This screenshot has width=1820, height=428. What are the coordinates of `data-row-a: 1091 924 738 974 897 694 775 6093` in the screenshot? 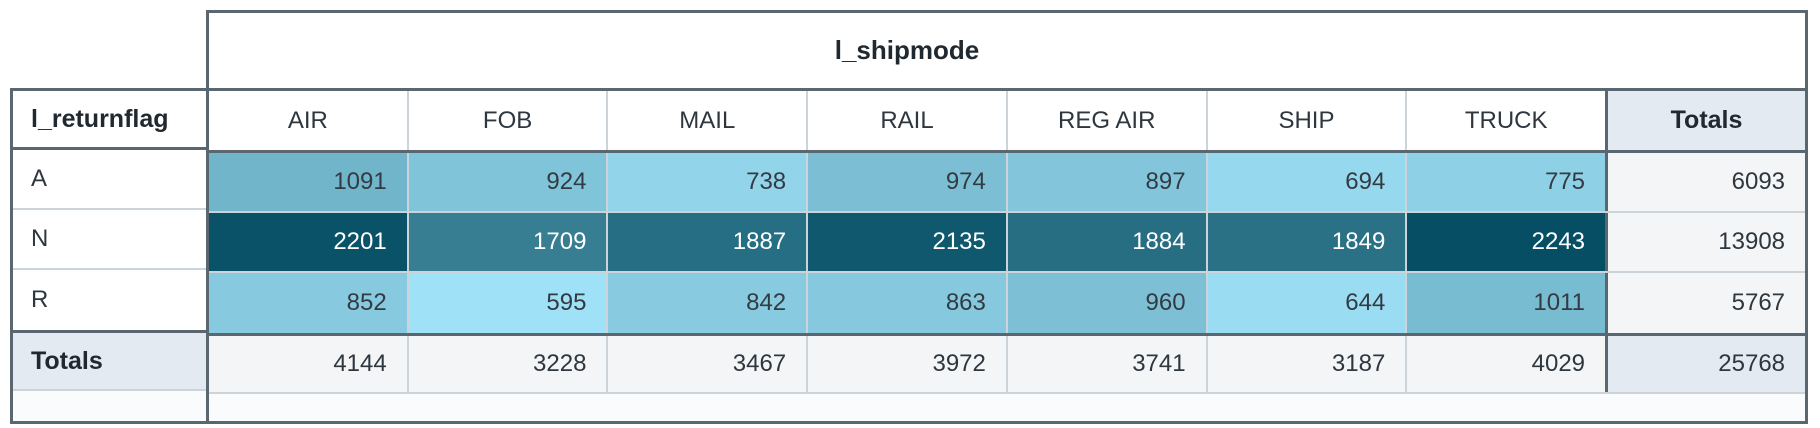 It's located at (1007, 183).